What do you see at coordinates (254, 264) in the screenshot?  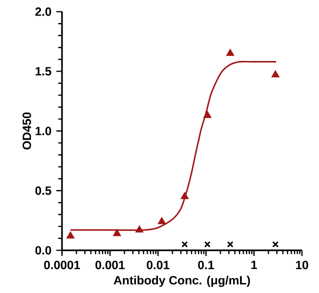 I see `x-tick-label: 1` at bounding box center [254, 264].